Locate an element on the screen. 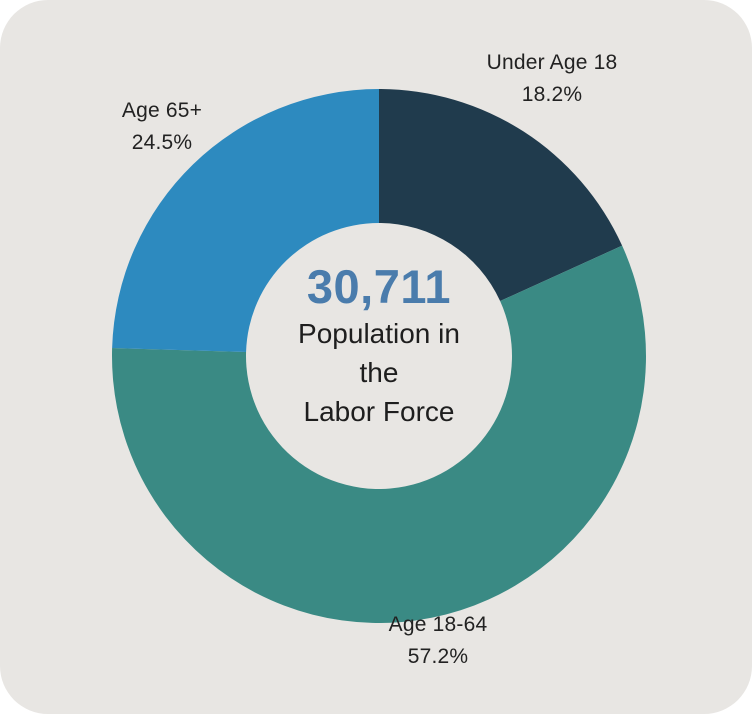 This screenshot has width=754, height=717. slice-age-65- is located at coordinates (246, 221).